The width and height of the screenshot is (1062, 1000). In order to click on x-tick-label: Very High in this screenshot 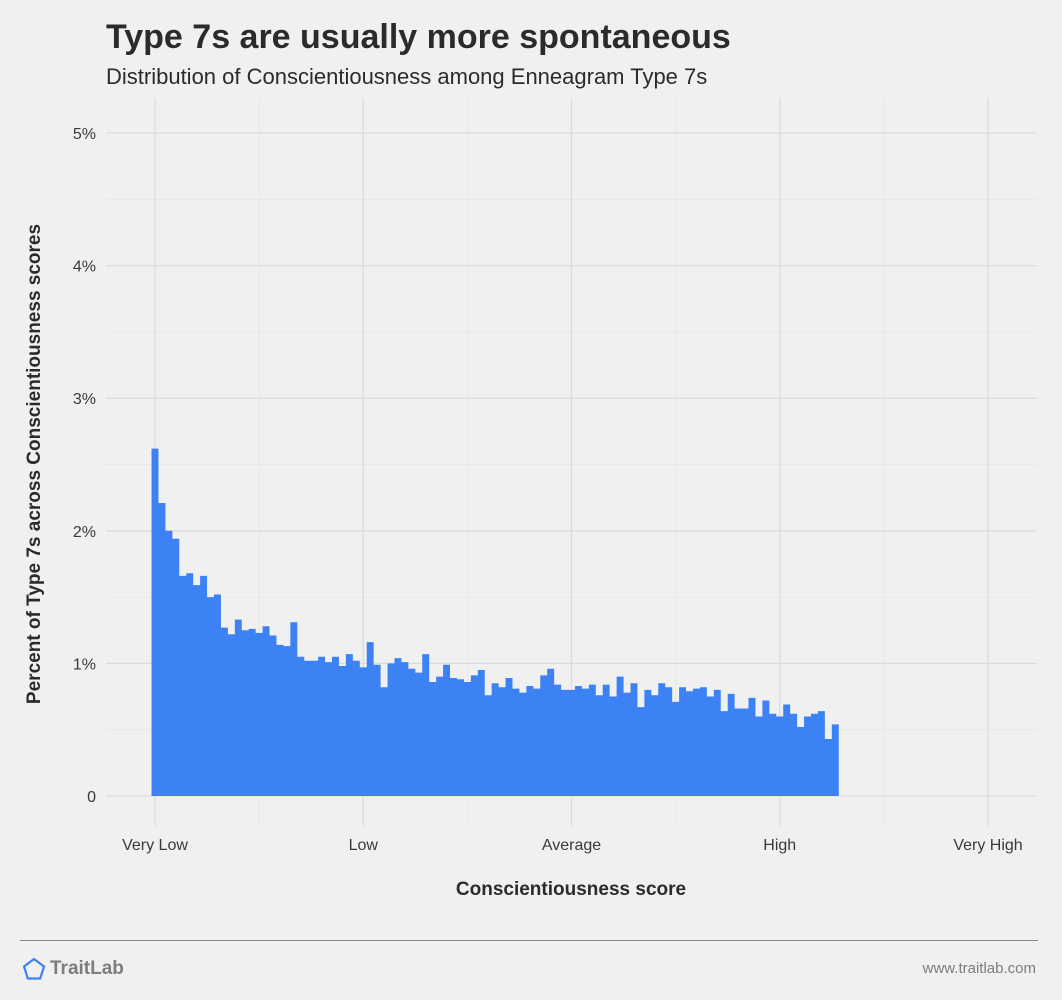, I will do `click(987, 845)`.